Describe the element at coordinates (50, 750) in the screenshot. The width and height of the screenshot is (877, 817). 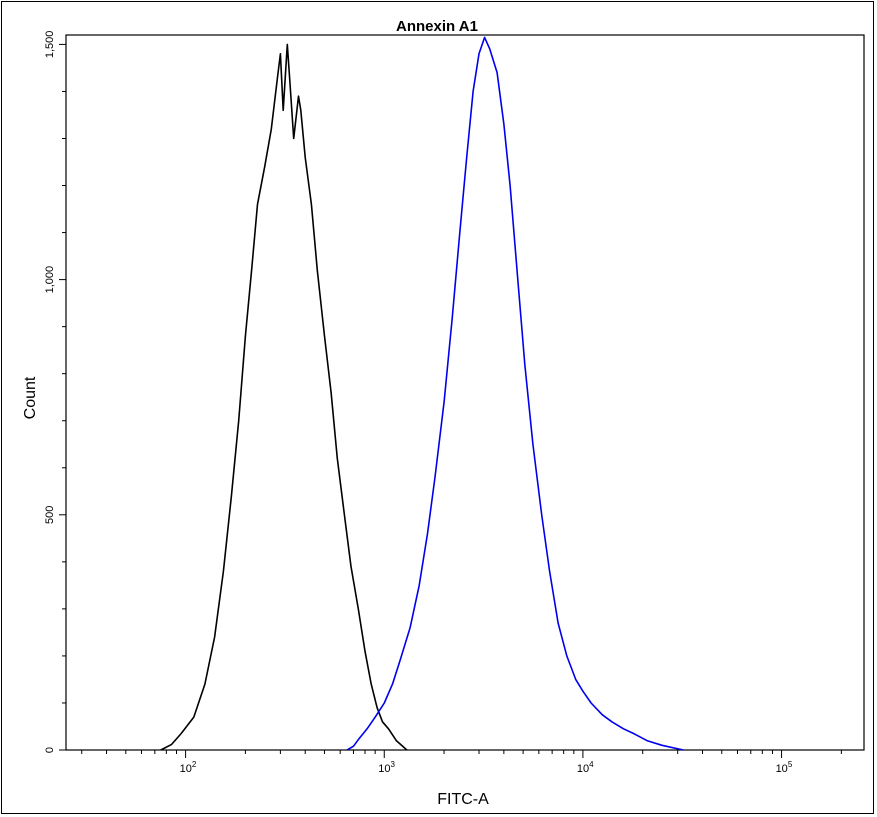
I see `y-tick-label: 0` at that location.